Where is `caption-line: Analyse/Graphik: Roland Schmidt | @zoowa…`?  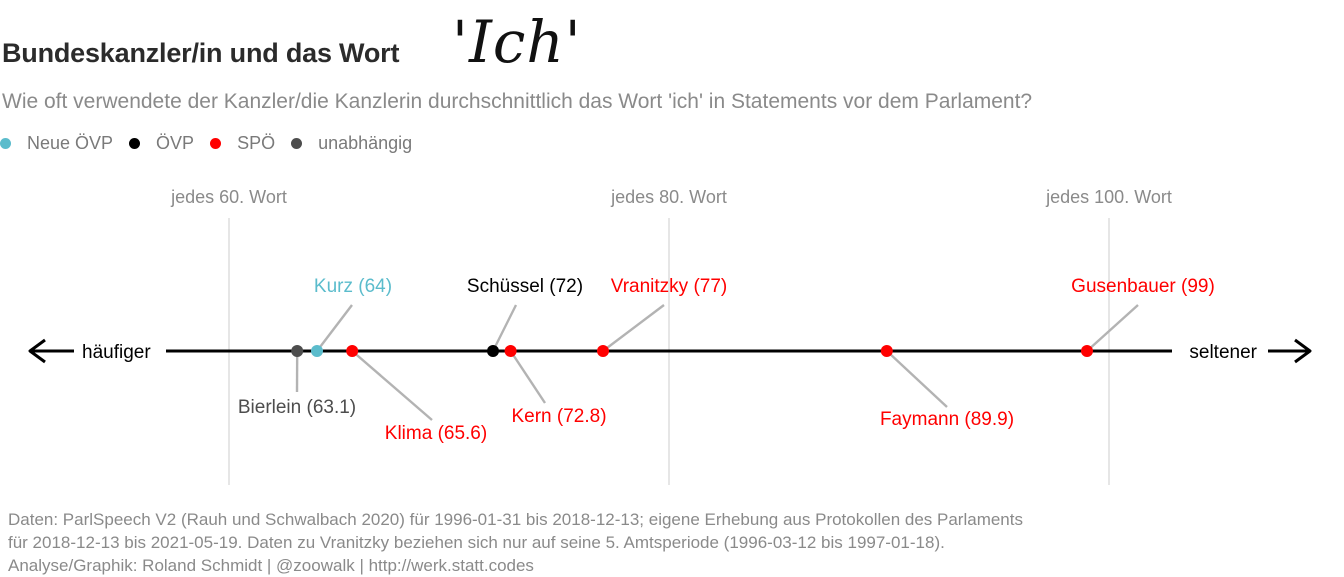
caption-line: Analyse/Graphik: Roland Schmidt | @zoowa… is located at coordinates (515, 565).